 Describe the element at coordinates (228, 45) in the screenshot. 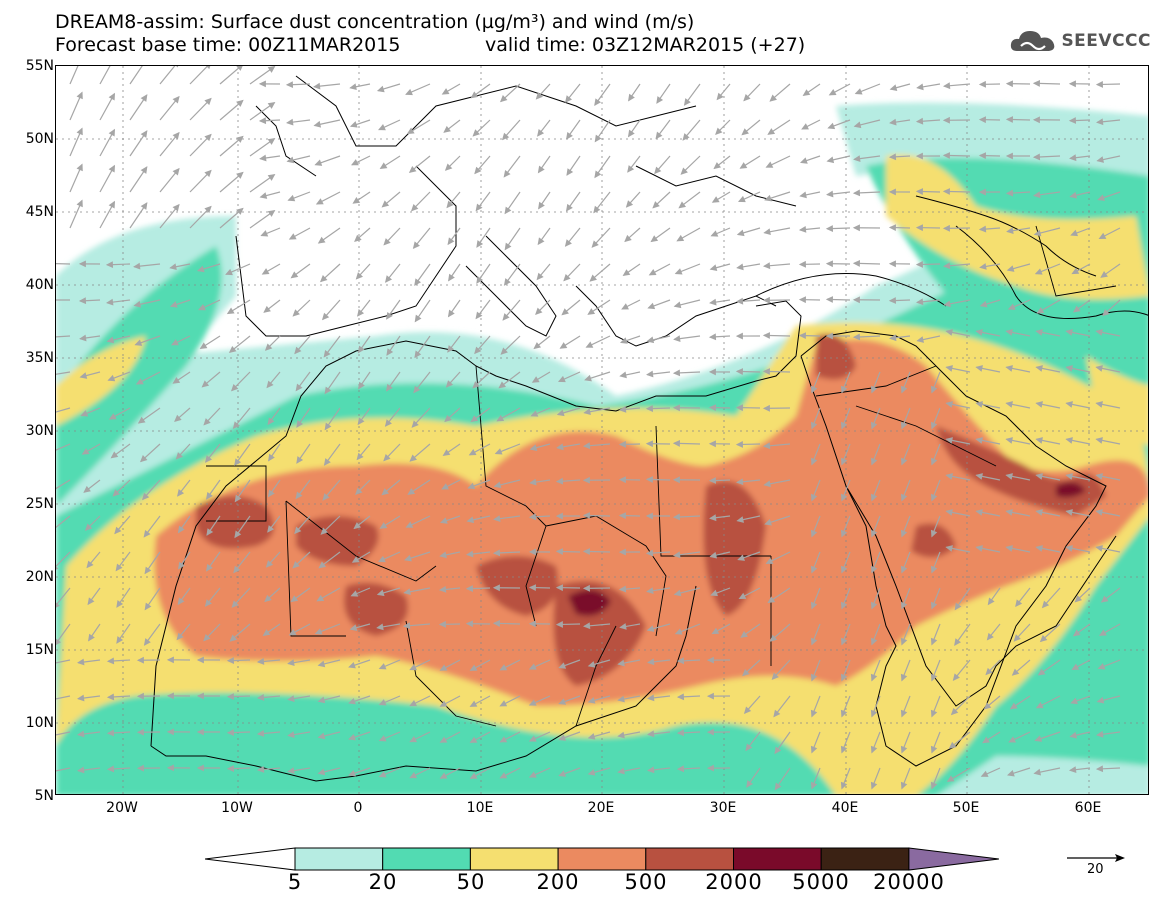

I see `base-time: Forecast base time: 00Z11MAR2015` at that location.